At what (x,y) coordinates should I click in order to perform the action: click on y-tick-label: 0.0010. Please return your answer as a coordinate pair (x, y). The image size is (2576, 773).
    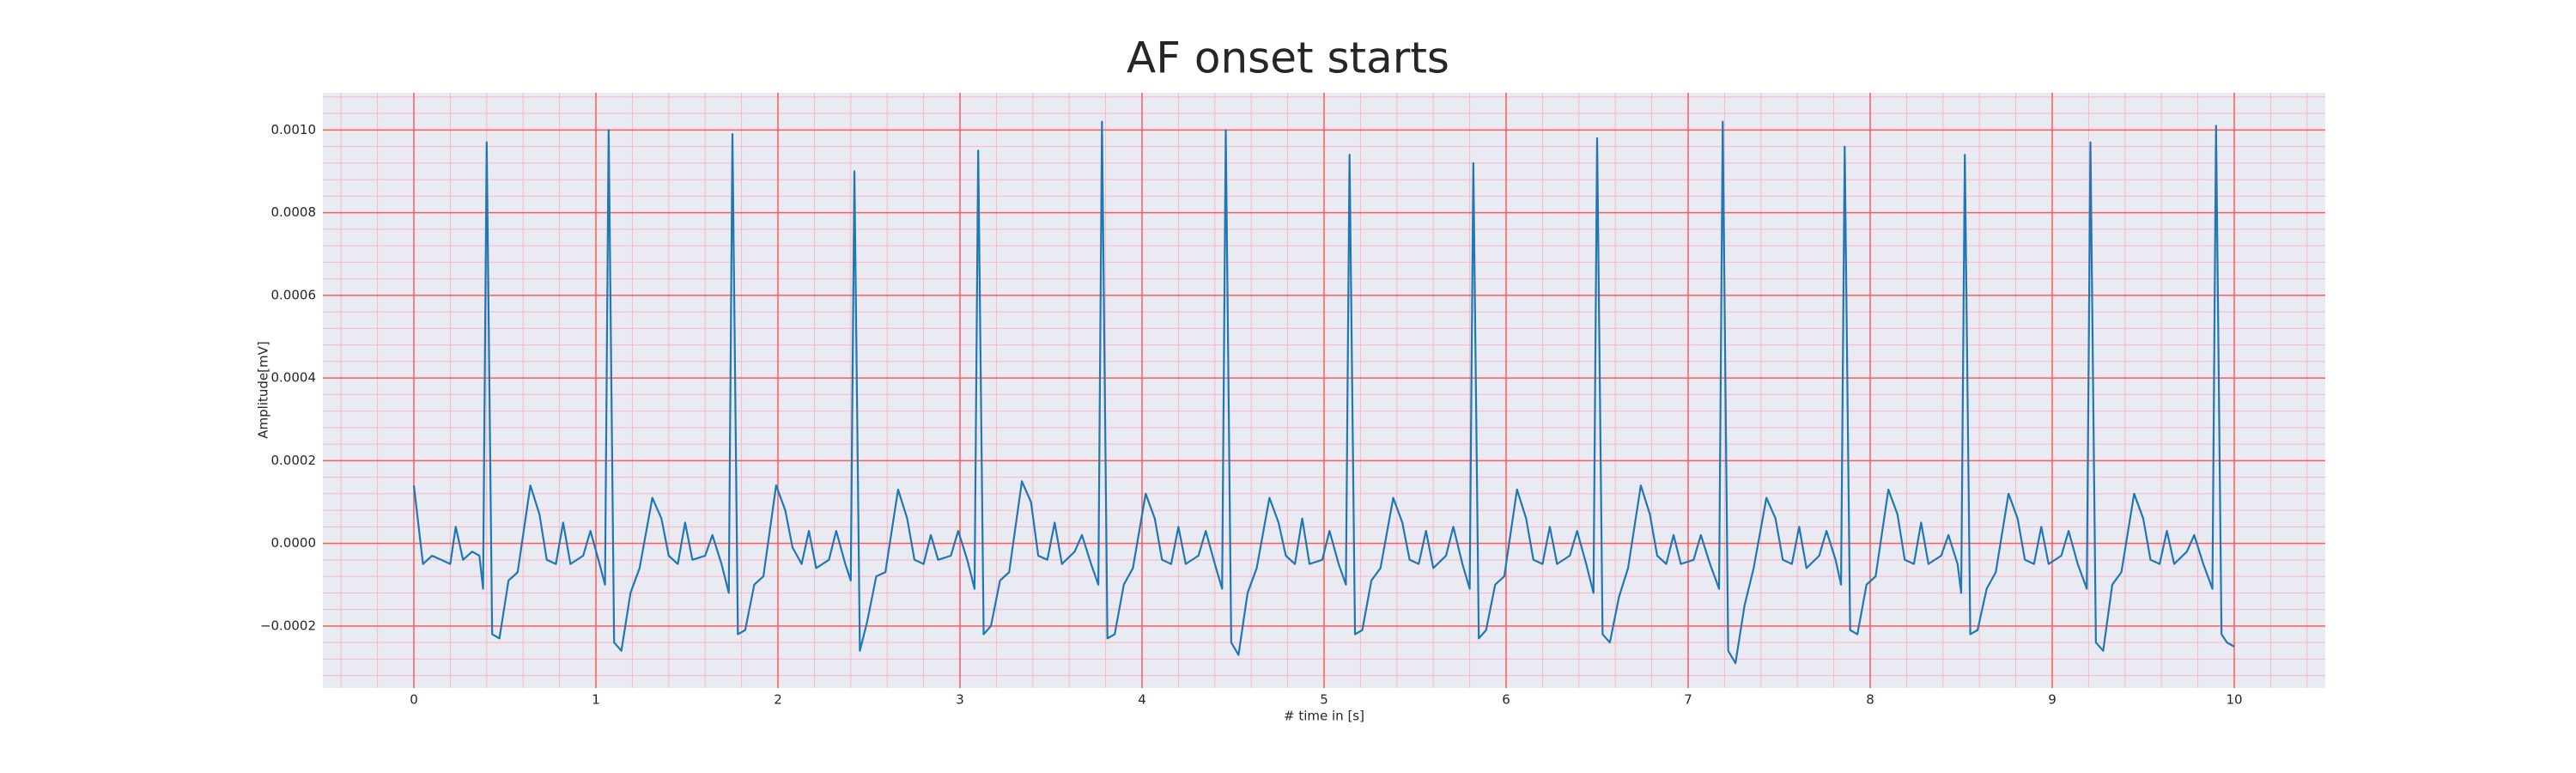
    Looking at the image, I should click on (294, 129).